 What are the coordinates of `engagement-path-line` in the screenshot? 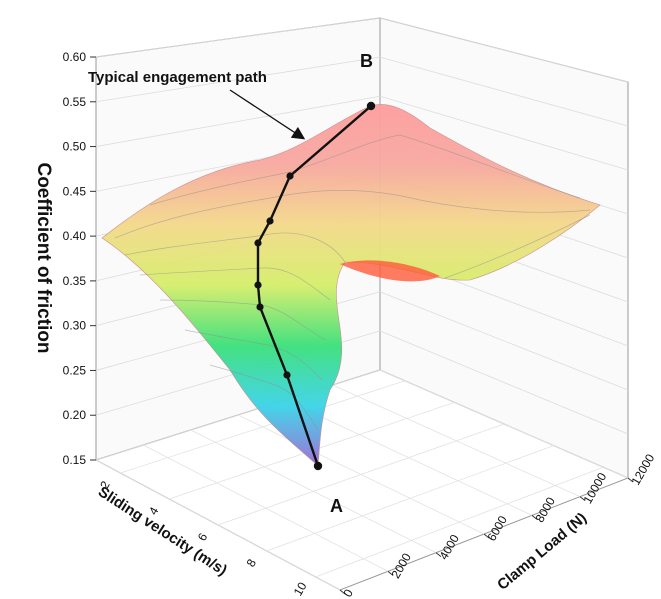 It's located at (314, 286).